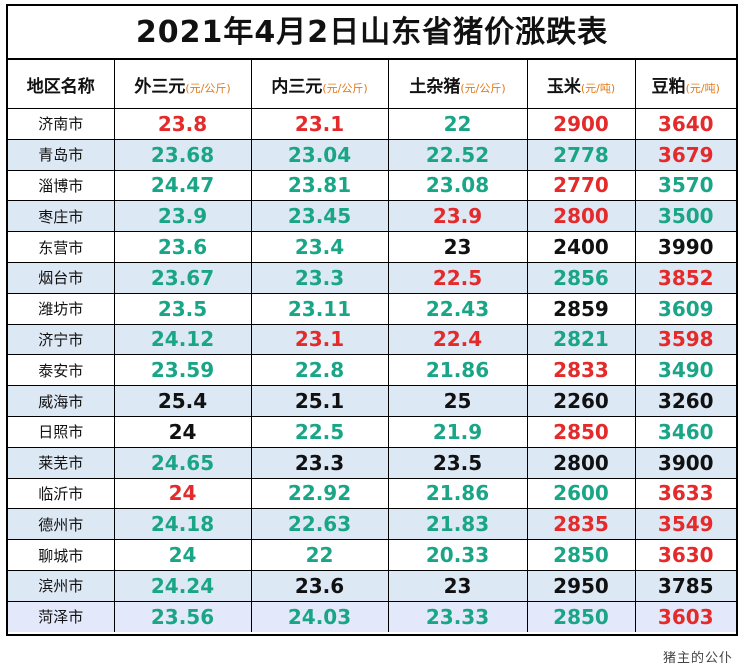  Describe the element at coordinates (61, 278) in the screenshot. I see `cell-region: 烟台市` at that location.